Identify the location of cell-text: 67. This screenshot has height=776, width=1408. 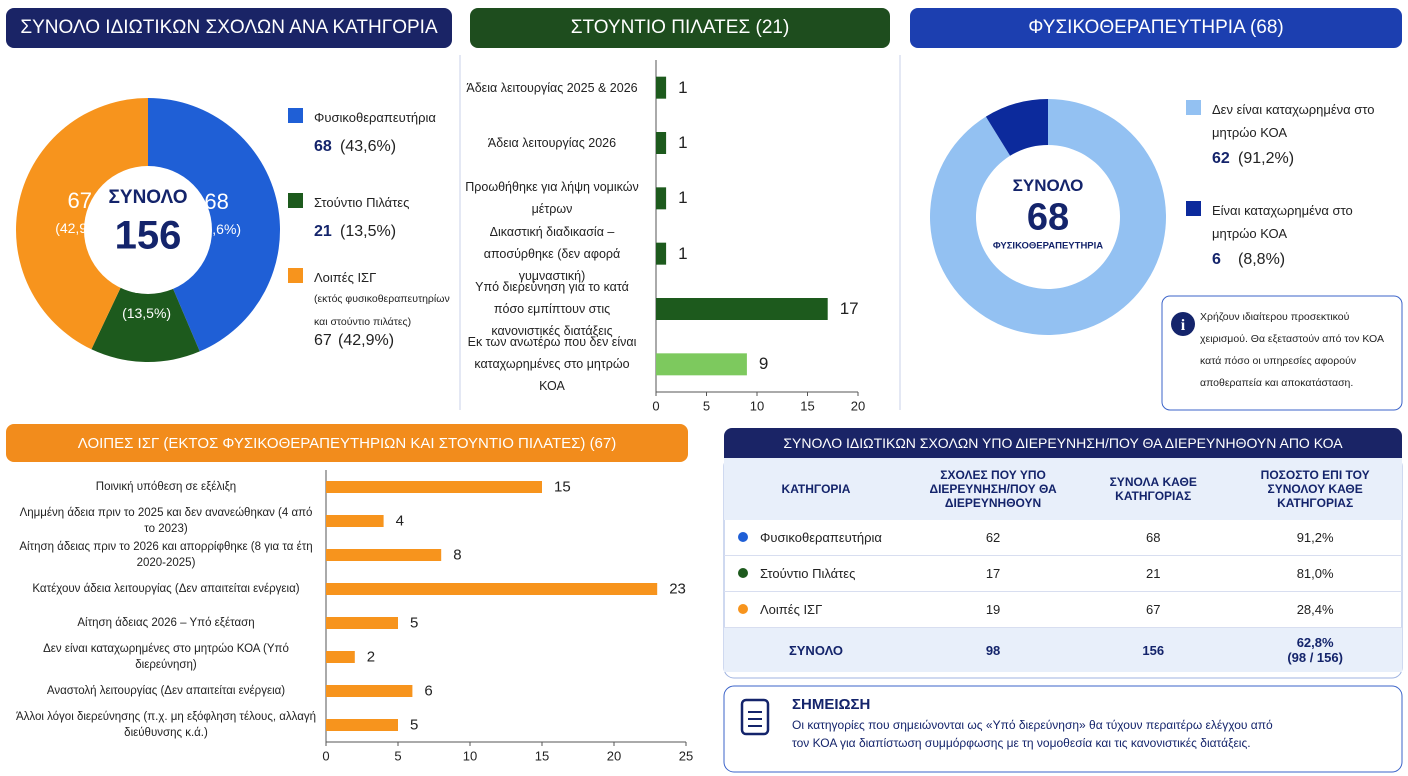
(1153, 609).